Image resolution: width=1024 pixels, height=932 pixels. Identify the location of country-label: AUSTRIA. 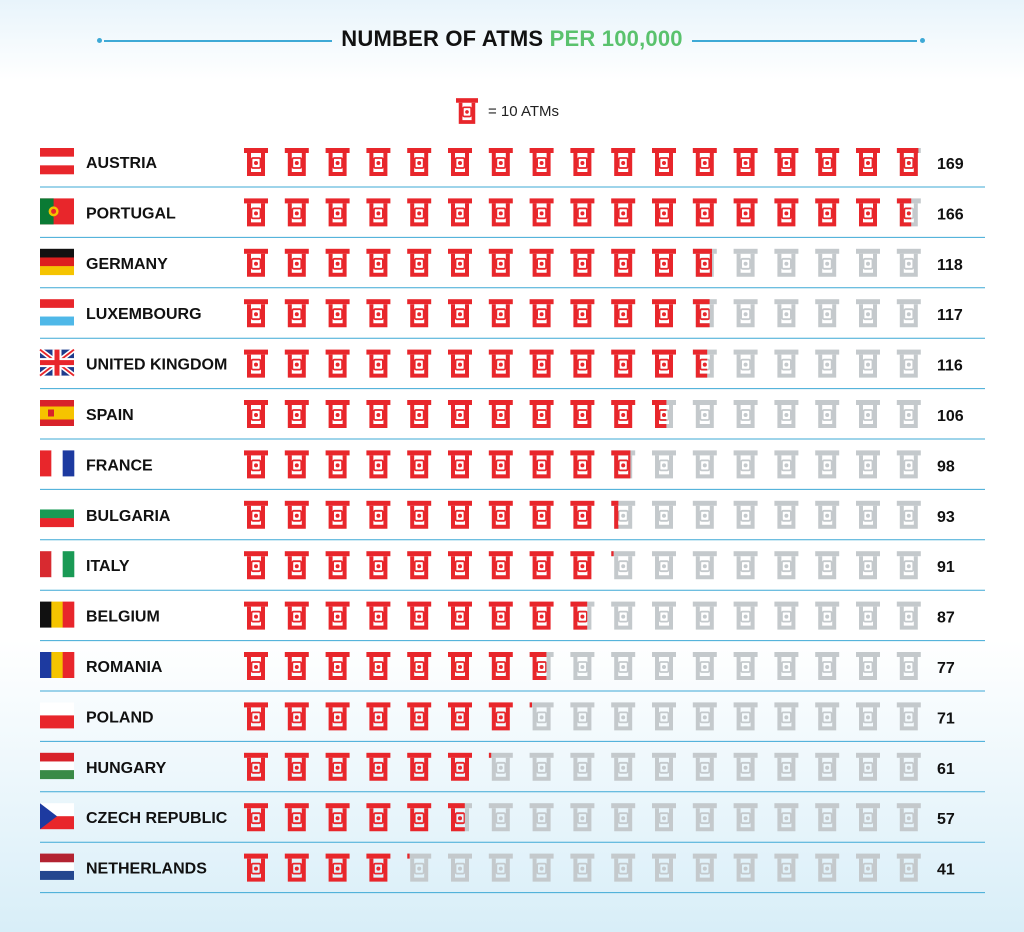
(122, 163).